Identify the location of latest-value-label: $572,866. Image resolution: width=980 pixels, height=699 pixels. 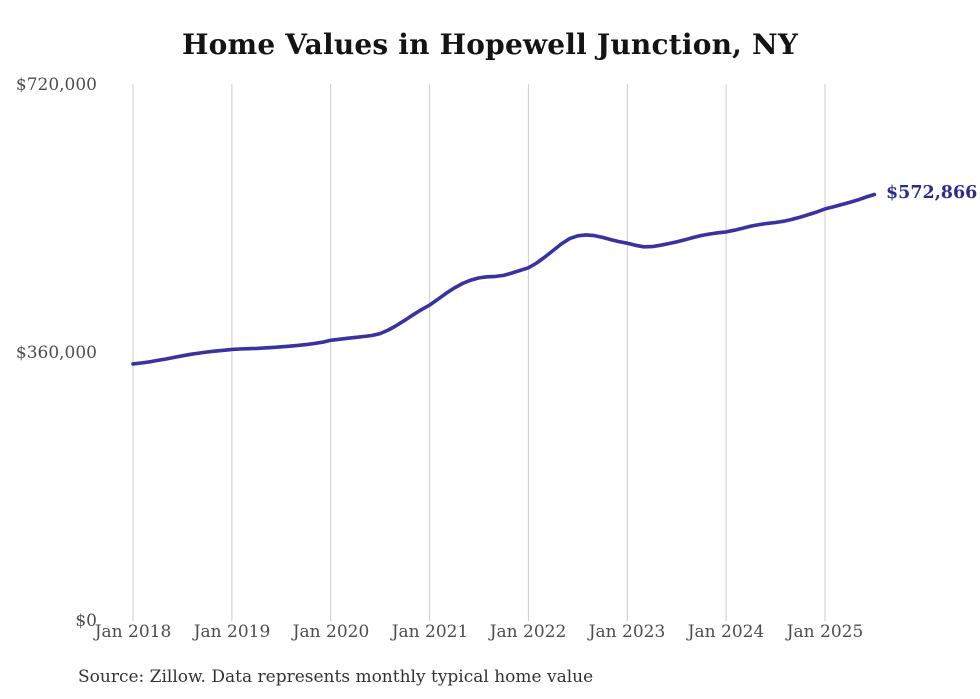
(932, 193).